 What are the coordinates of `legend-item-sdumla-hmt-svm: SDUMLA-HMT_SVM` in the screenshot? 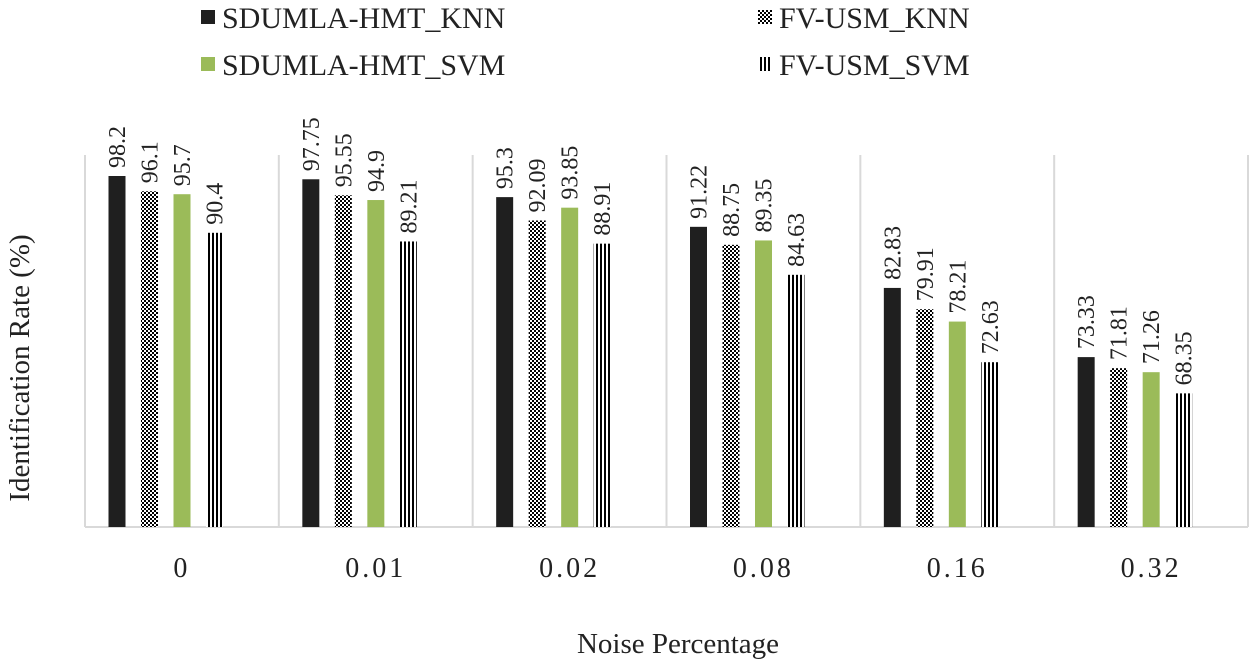 It's located at (353, 65).